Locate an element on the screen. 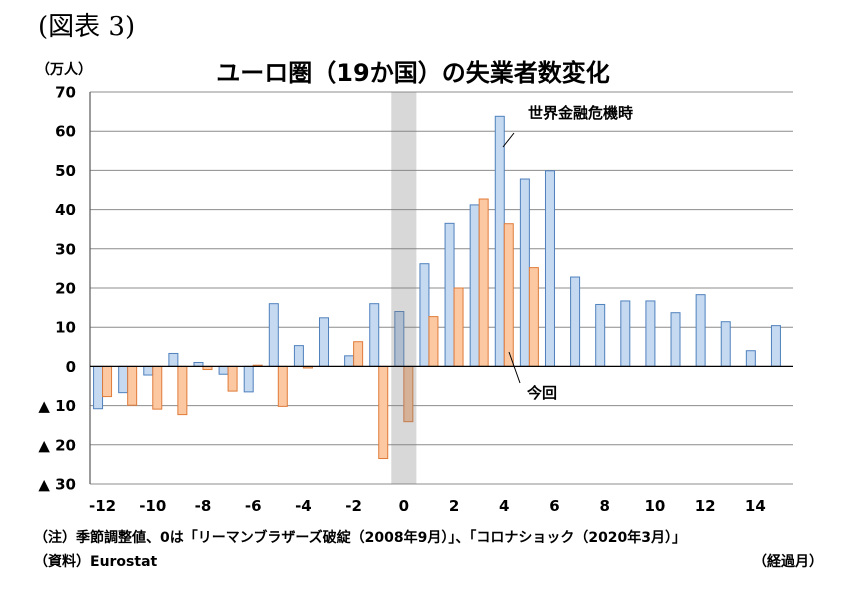 The image size is (851, 594). x-tick-label: 0 is located at coordinates (404, 506).